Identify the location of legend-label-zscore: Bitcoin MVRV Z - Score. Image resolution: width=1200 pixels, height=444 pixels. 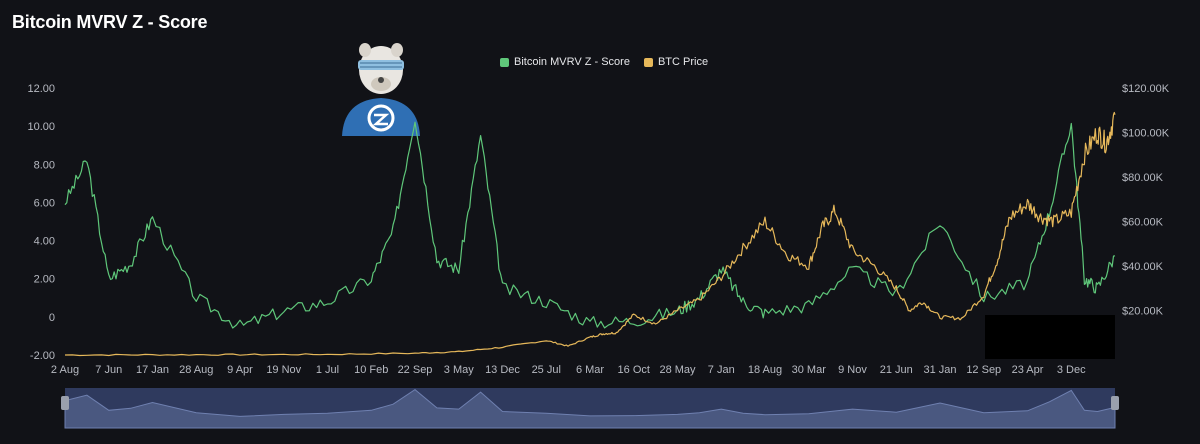
(572, 62).